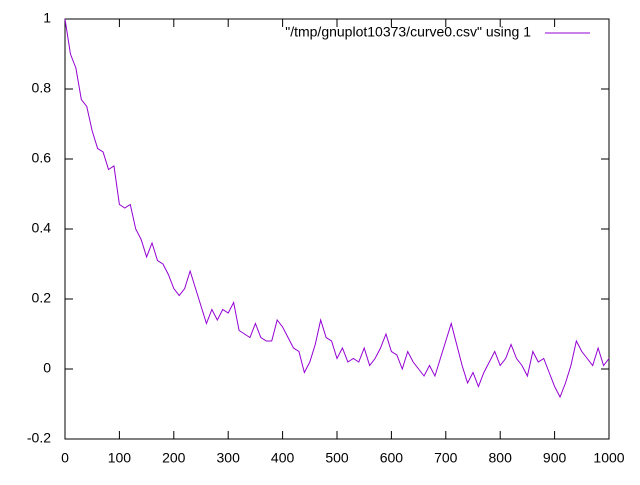  Describe the element at coordinates (42, 158) in the screenshot. I see `y-tick-label: 0.6` at that location.